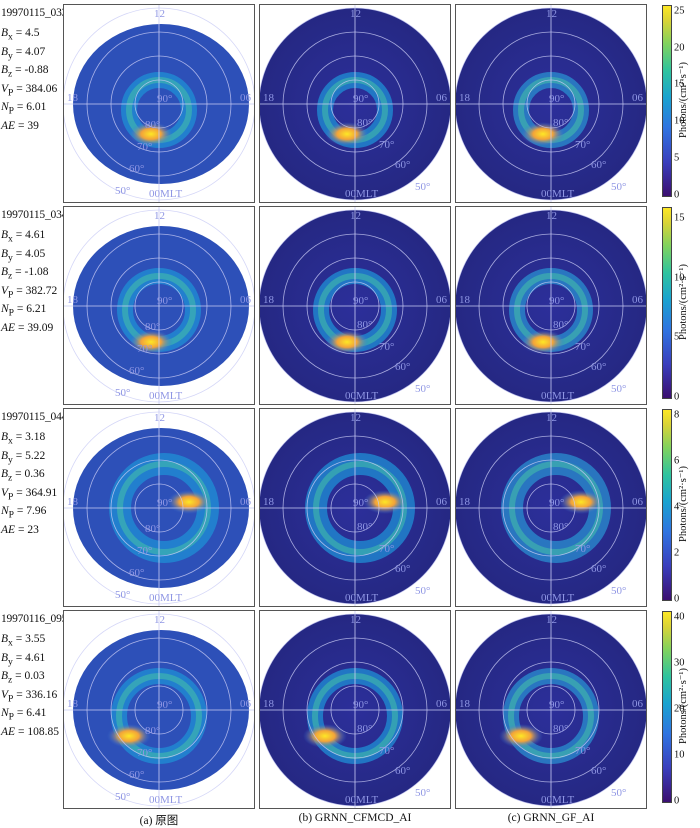  I want to click on bz-line: Bz = -0.88, so click(25, 72).